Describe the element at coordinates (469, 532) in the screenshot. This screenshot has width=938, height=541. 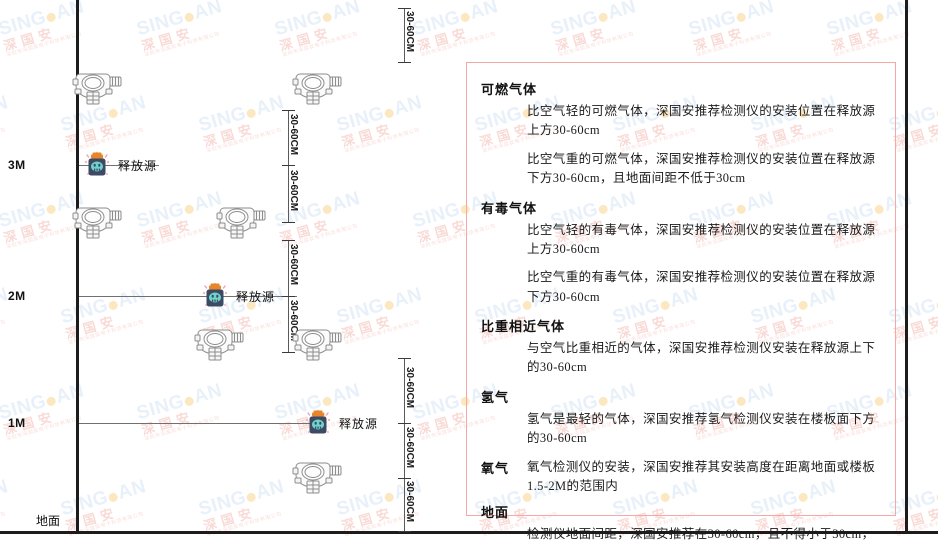
I see `frame-bottom-ground` at that location.